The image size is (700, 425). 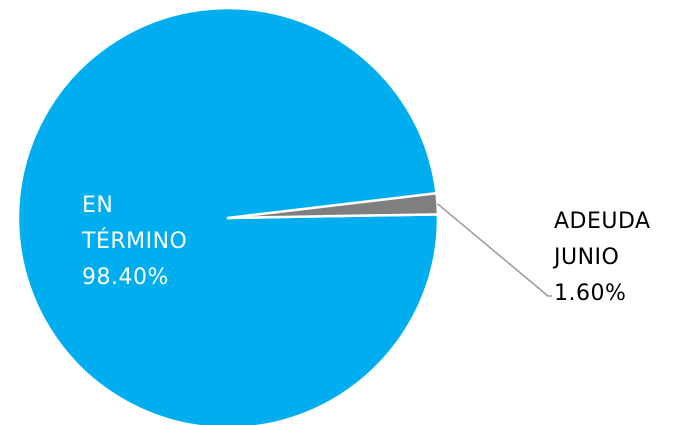 I want to click on leader-line-adeuda-junio, so click(x=494, y=250).